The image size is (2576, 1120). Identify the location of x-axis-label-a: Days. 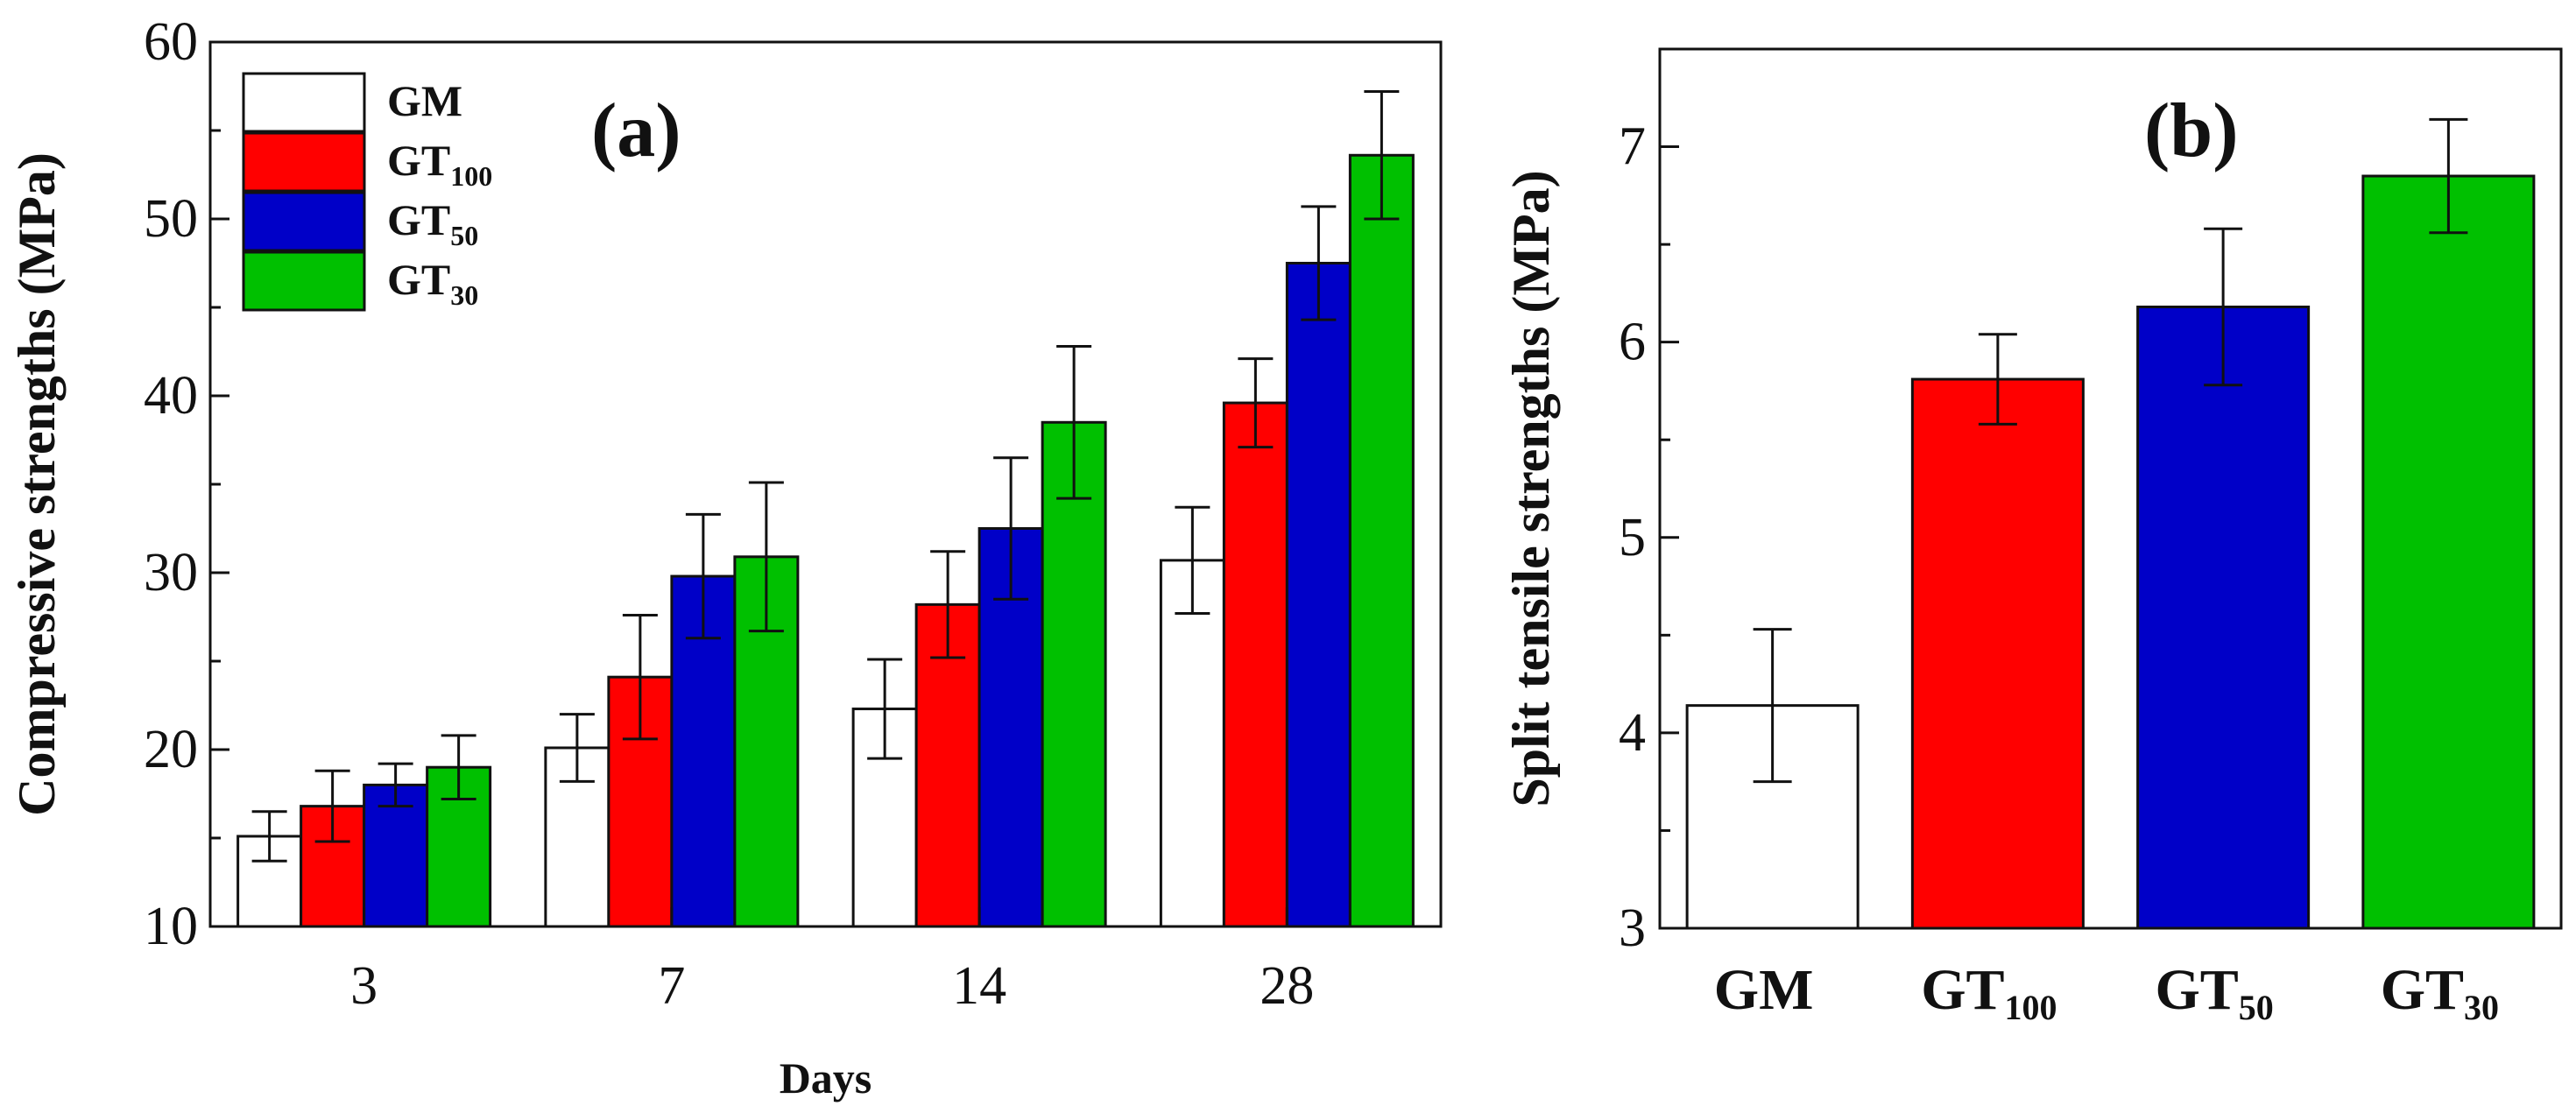
(826, 1077).